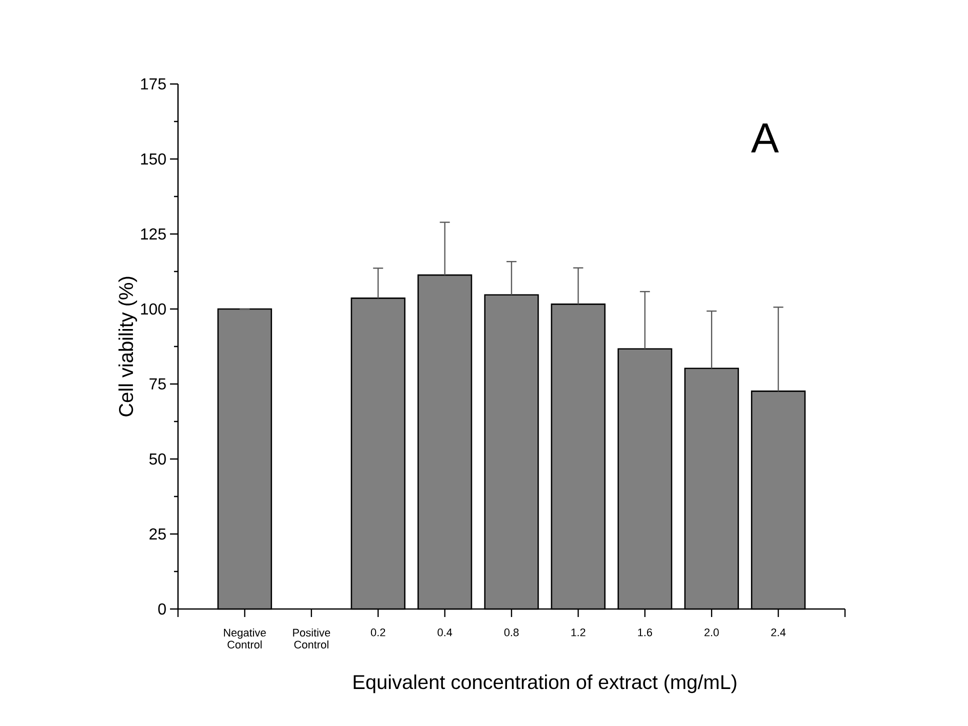 The height and width of the screenshot is (726, 968). What do you see at coordinates (153, 309) in the screenshot?
I see `y-tick-label: 100` at bounding box center [153, 309].